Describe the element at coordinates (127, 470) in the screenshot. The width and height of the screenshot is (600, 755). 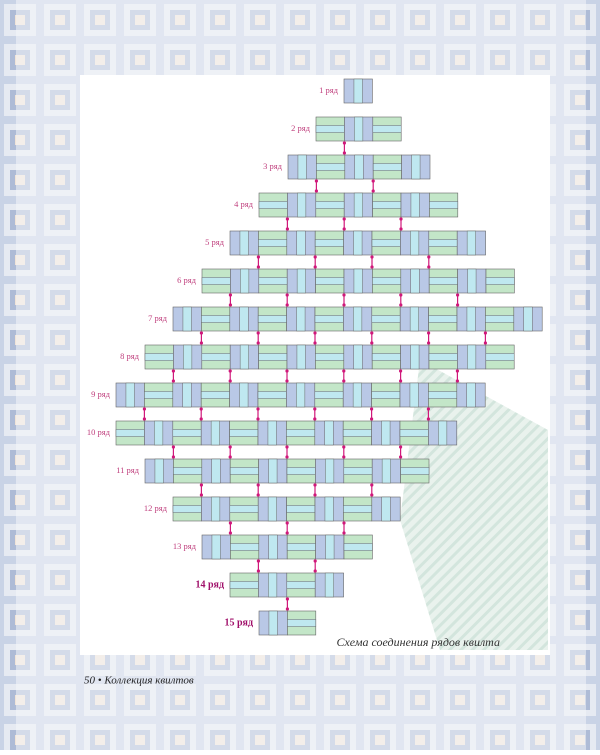
I see `row-label: 11 ряд` at that location.